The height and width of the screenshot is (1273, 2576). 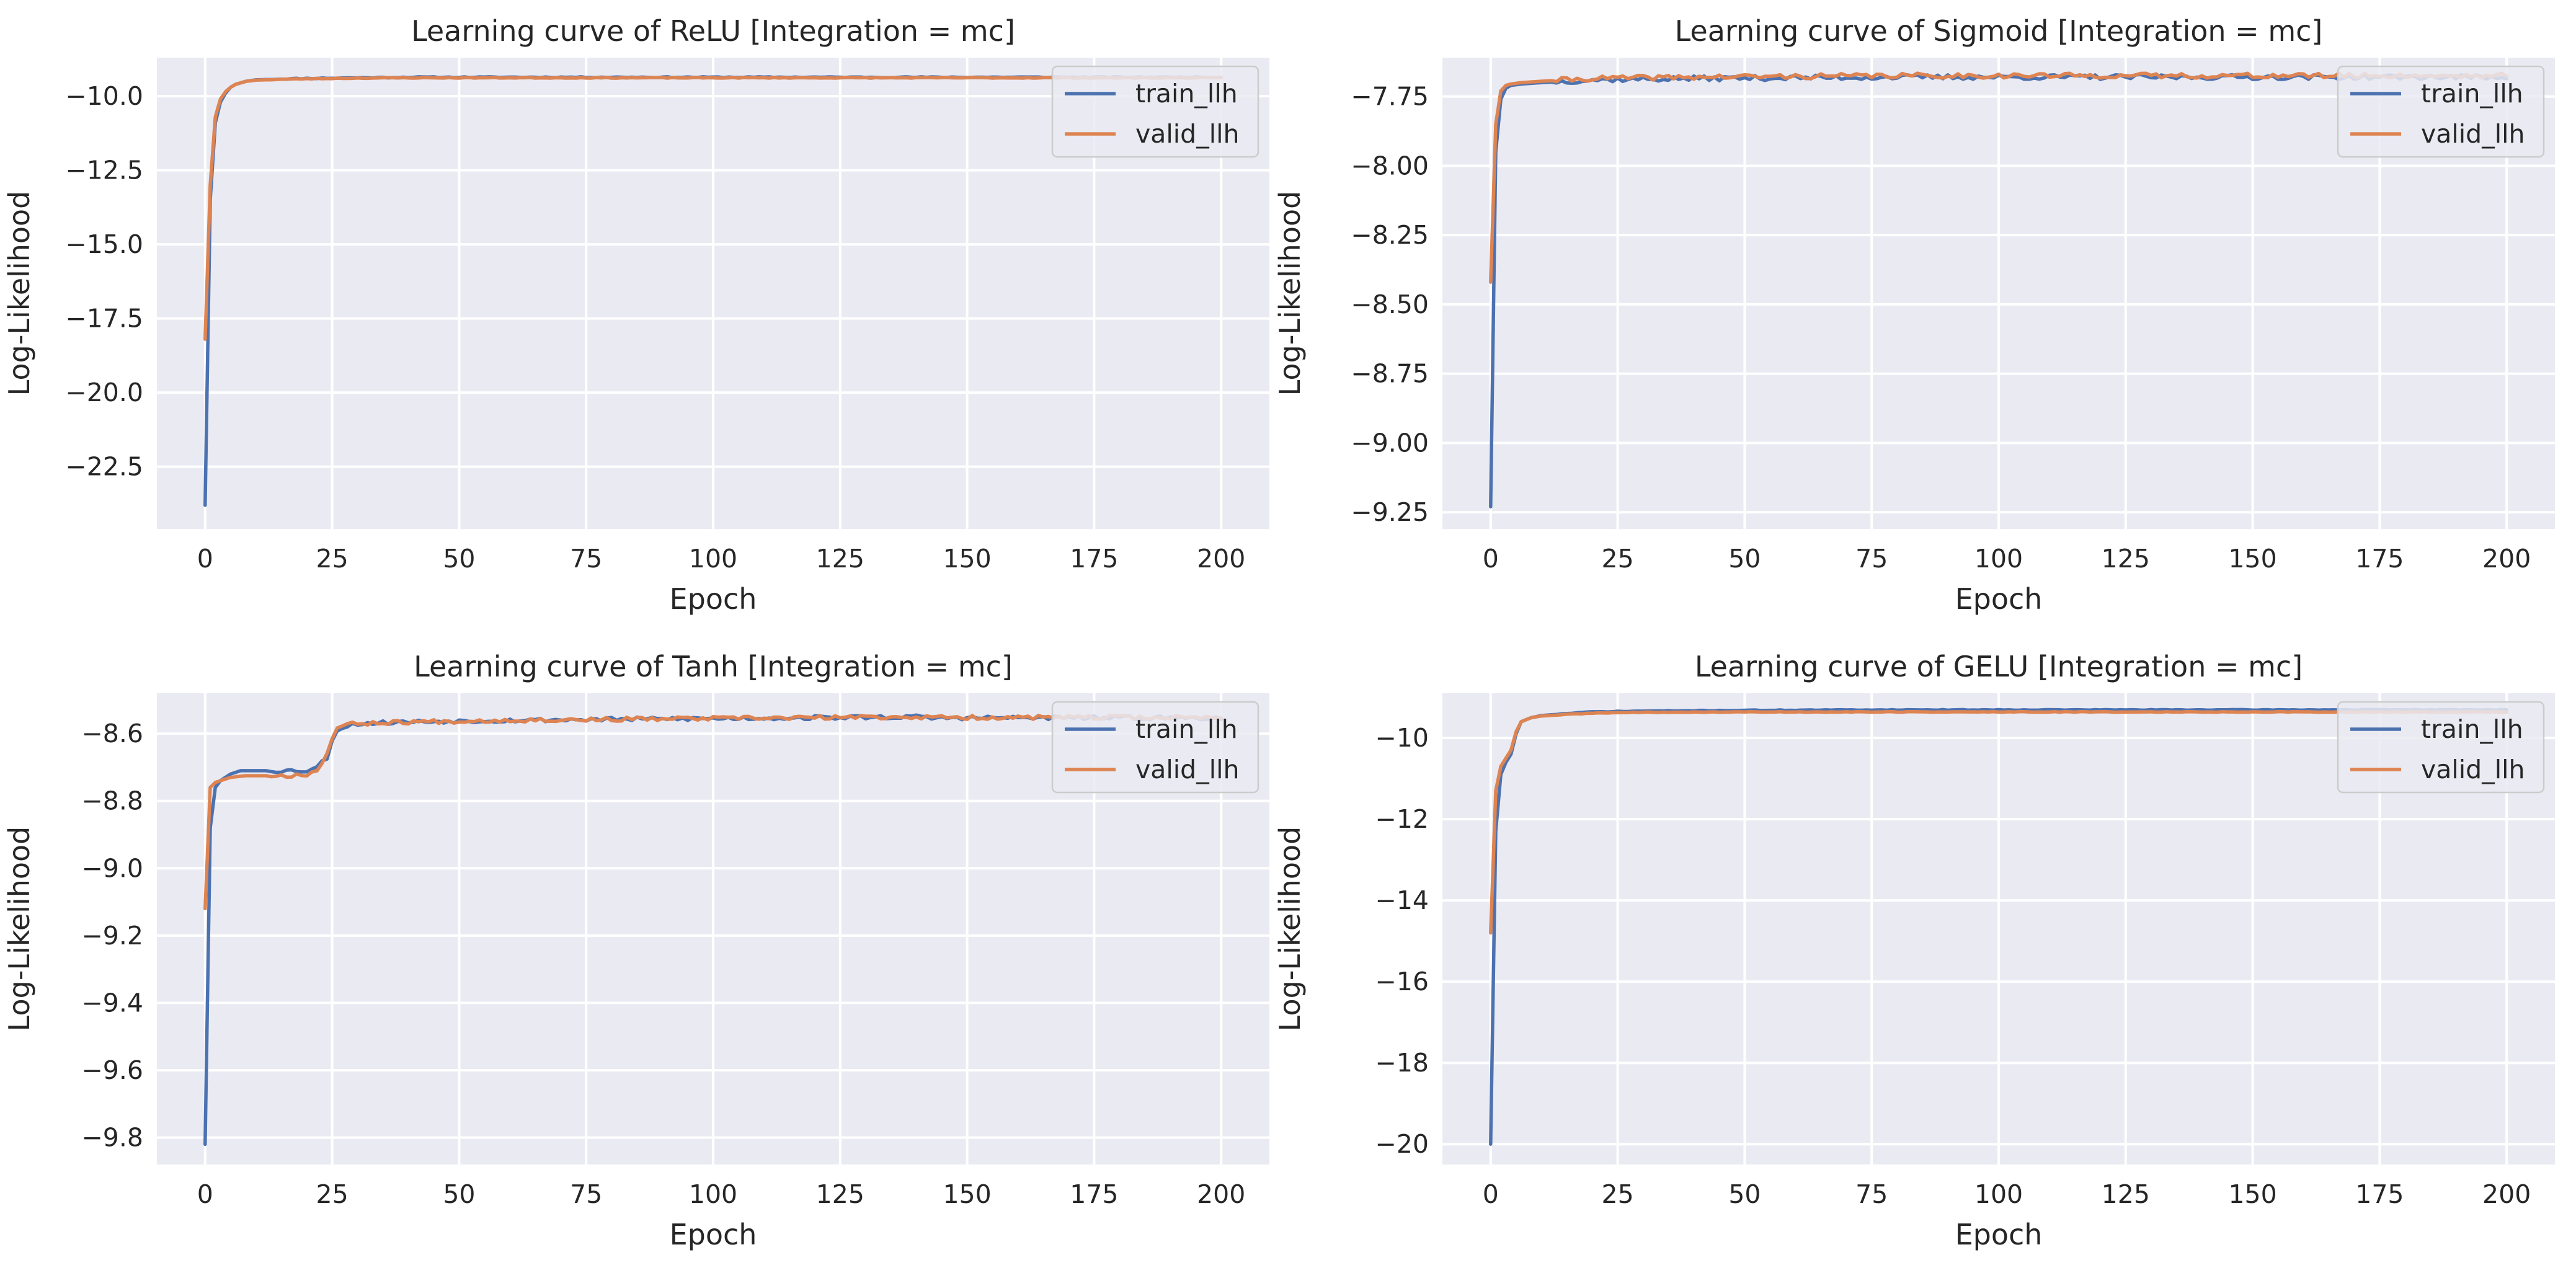 I want to click on y-tick-label: −18, so click(x=1402, y=1063).